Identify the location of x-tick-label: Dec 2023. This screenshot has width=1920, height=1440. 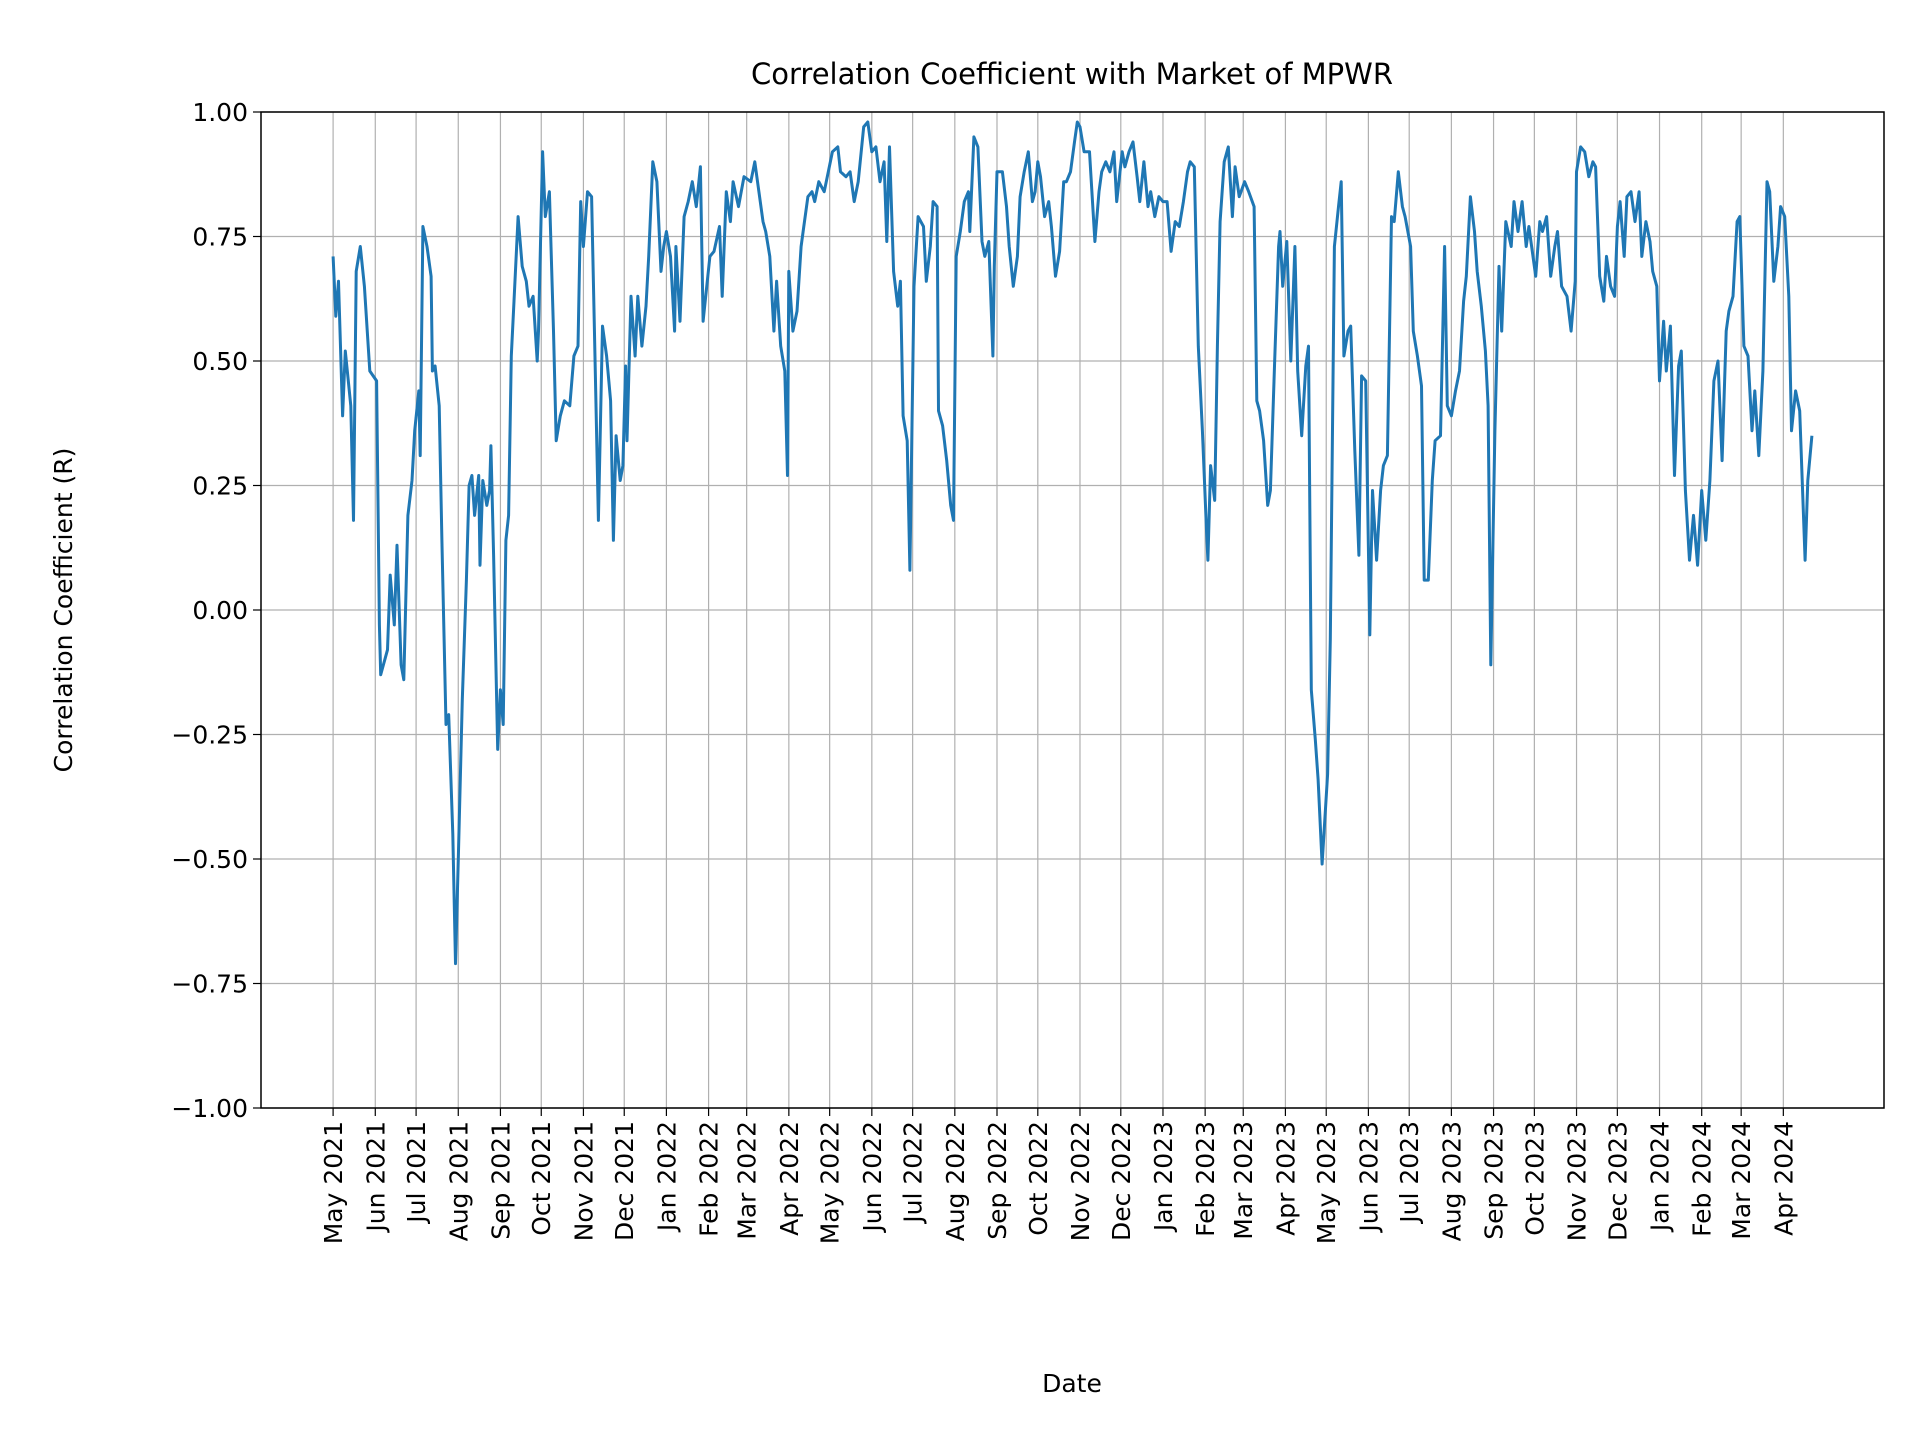
(1617, 1181).